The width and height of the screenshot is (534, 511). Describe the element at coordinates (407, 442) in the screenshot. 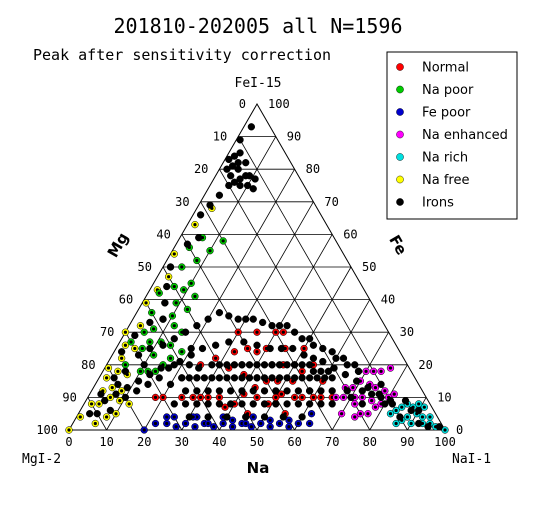

I see `tick-label-na: 90` at that location.